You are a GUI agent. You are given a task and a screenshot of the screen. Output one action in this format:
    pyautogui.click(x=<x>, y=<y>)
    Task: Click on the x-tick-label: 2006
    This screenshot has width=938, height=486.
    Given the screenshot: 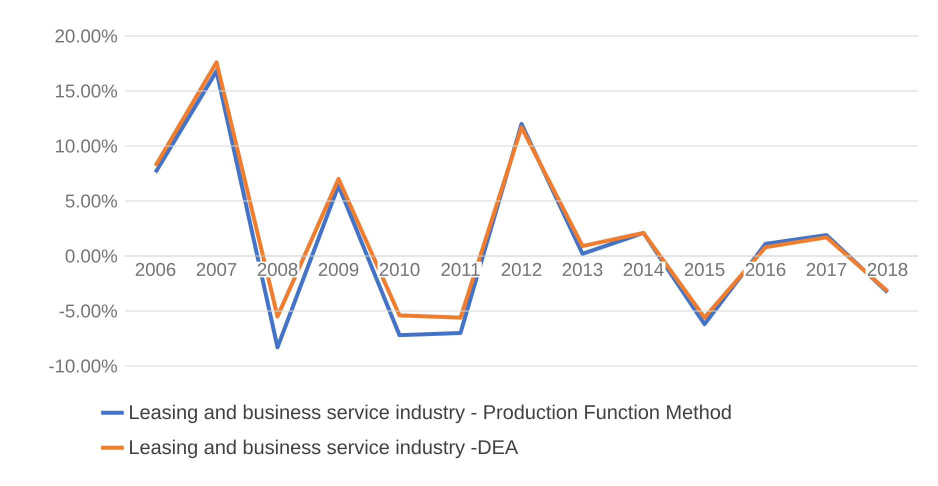 What is the action you would take?
    pyautogui.click(x=156, y=269)
    